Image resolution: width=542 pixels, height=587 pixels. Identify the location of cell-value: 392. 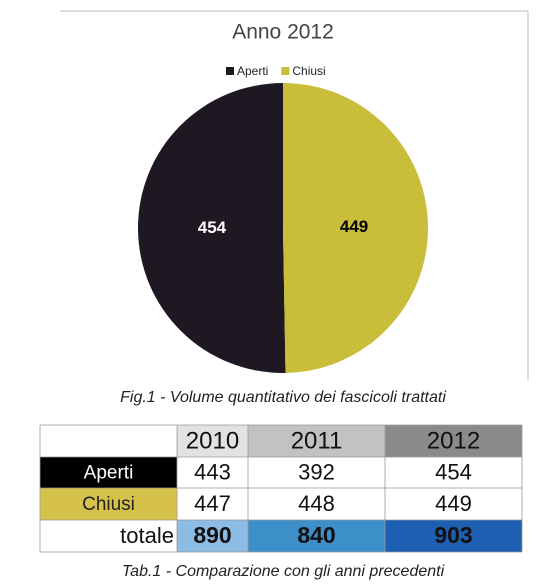
(316, 471).